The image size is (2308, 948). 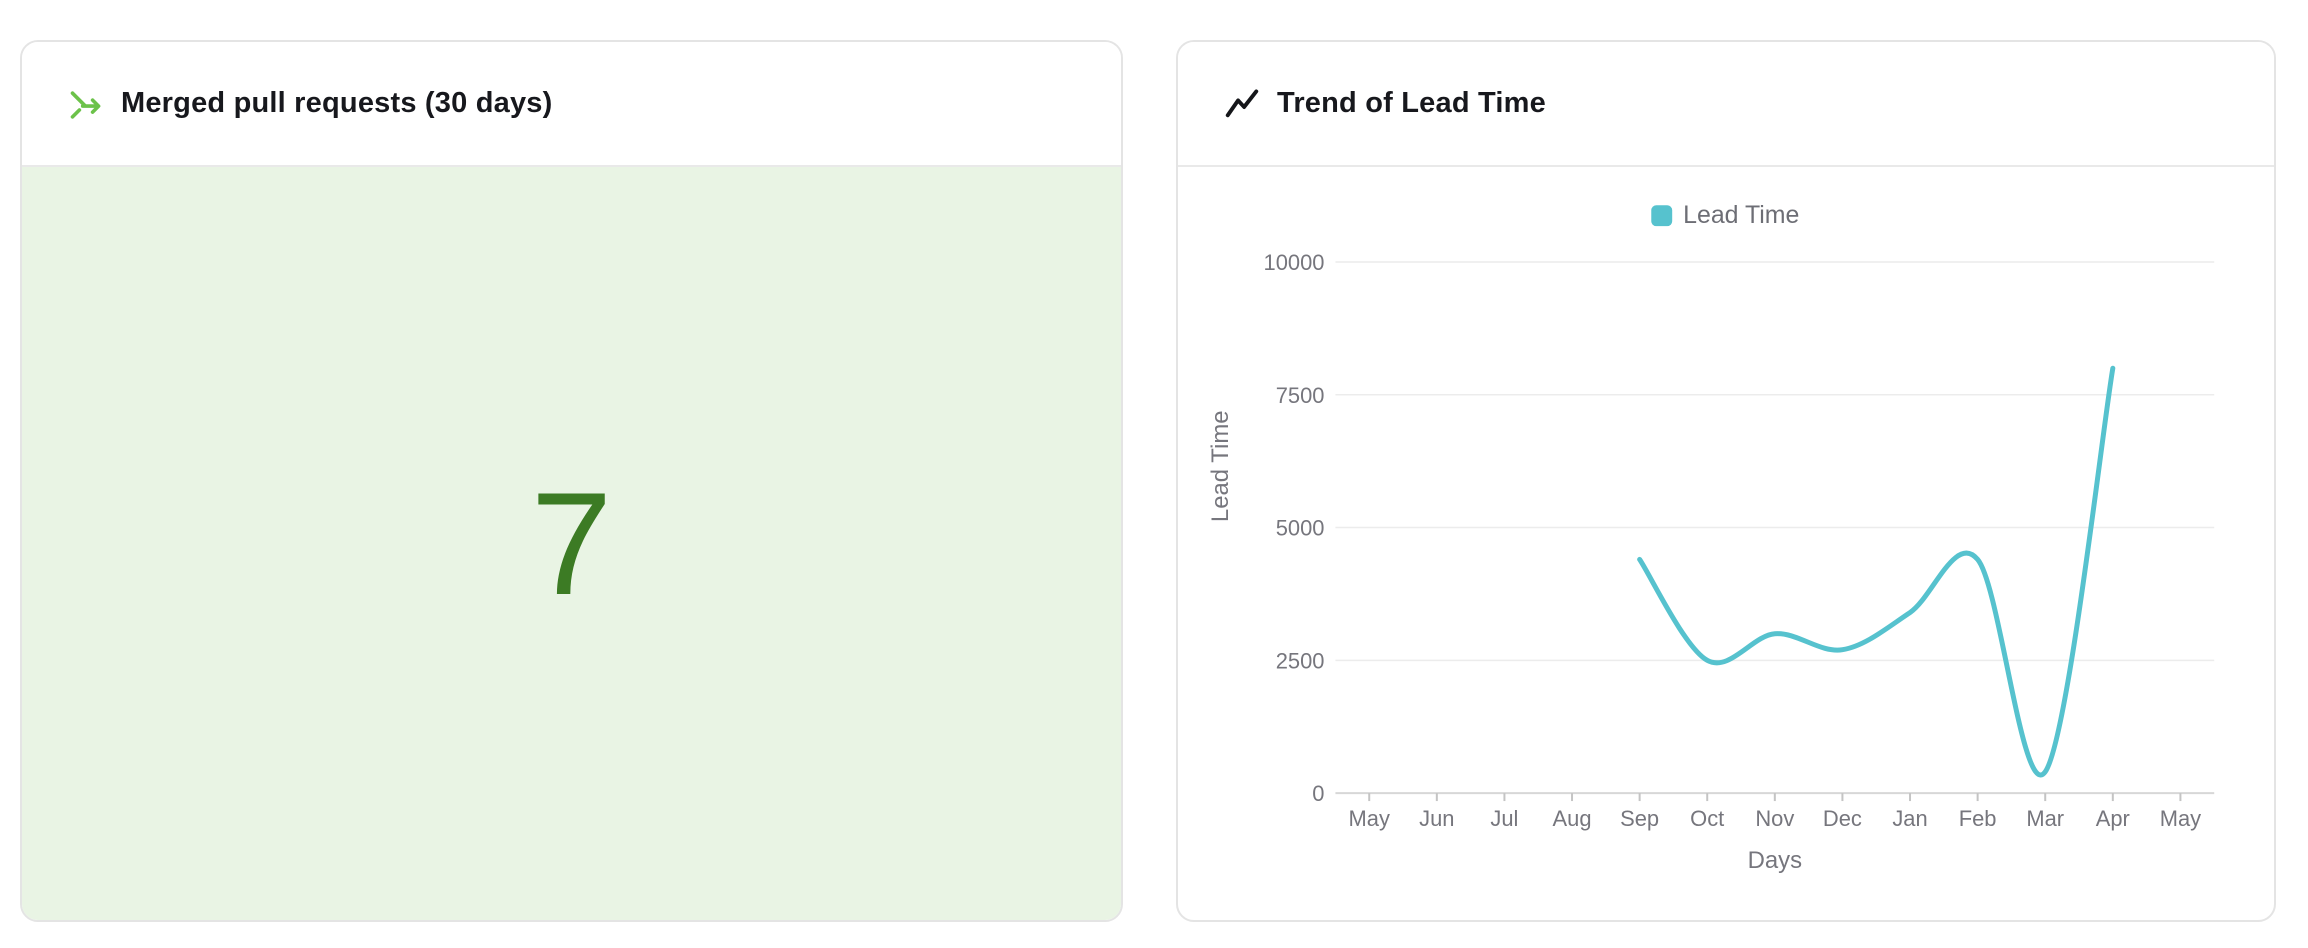 What do you see at coordinates (337, 103) in the screenshot?
I see `merged-pull-requests-title: Merged pull requests (30 days)` at bounding box center [337, 103].